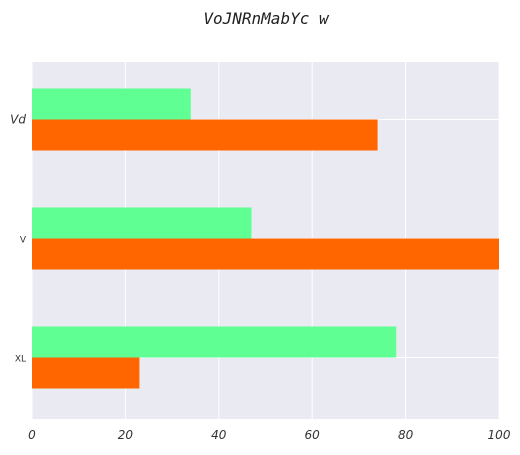 The image size is (520, 455). What do you see at coordinates (313, 435) in the screenshot?
I see `x-tick-label: 60` at bounding box center [313, 435].